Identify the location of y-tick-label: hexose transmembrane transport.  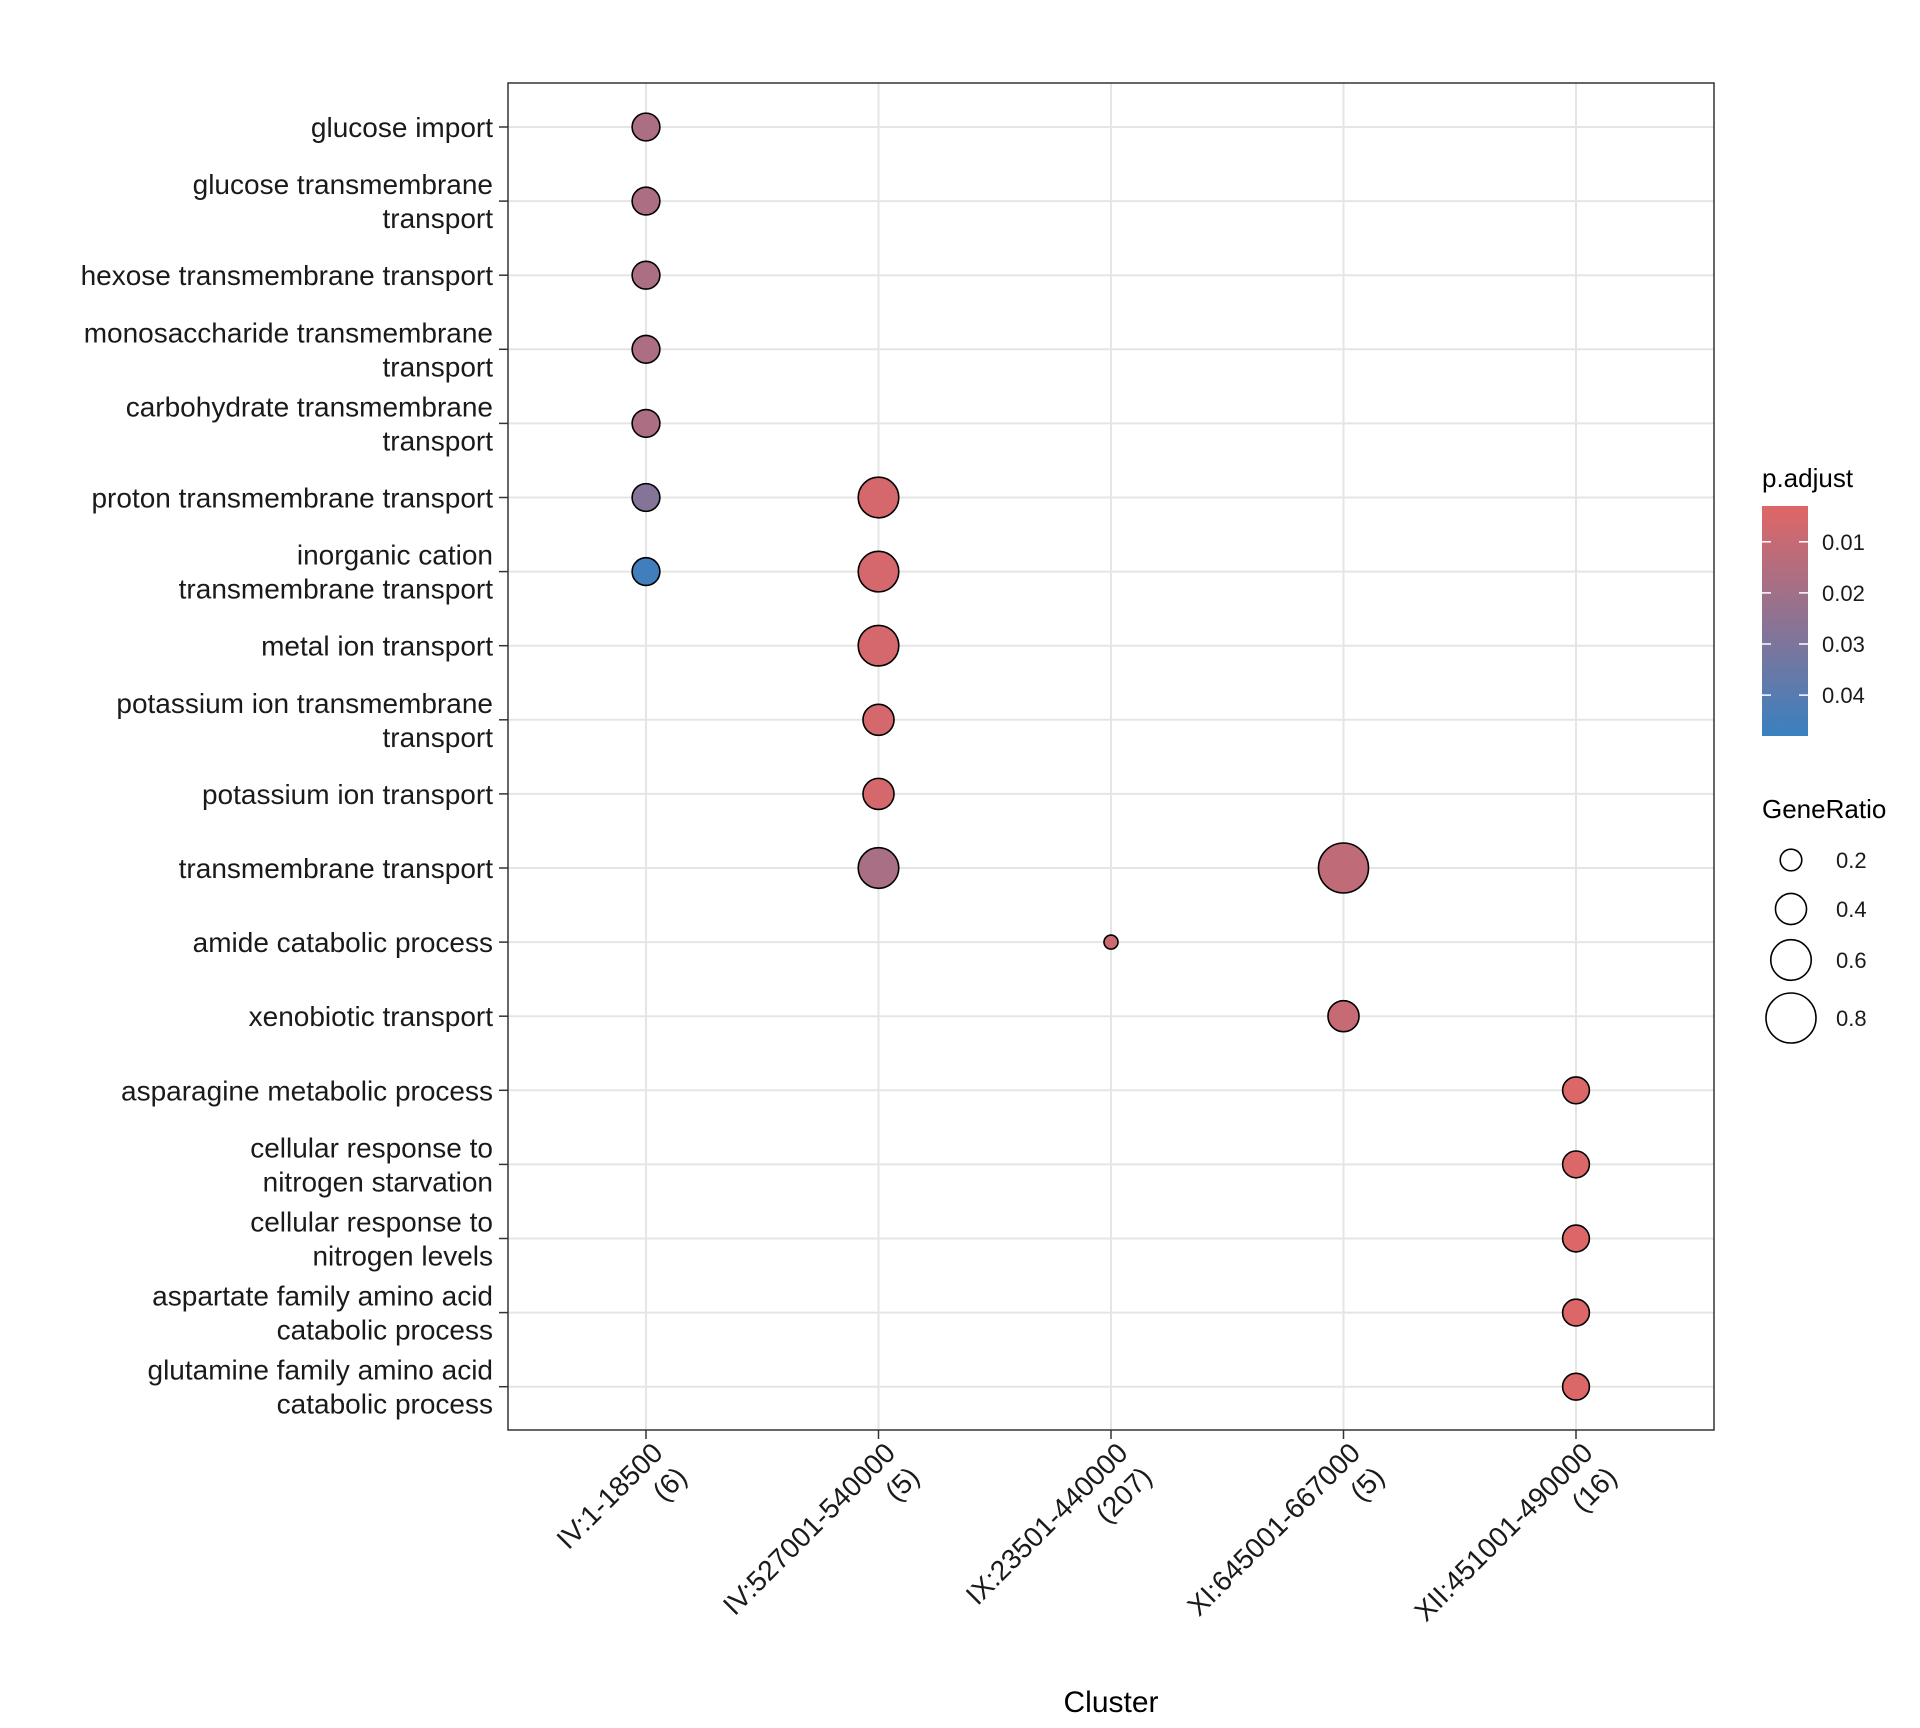
(287, 275).